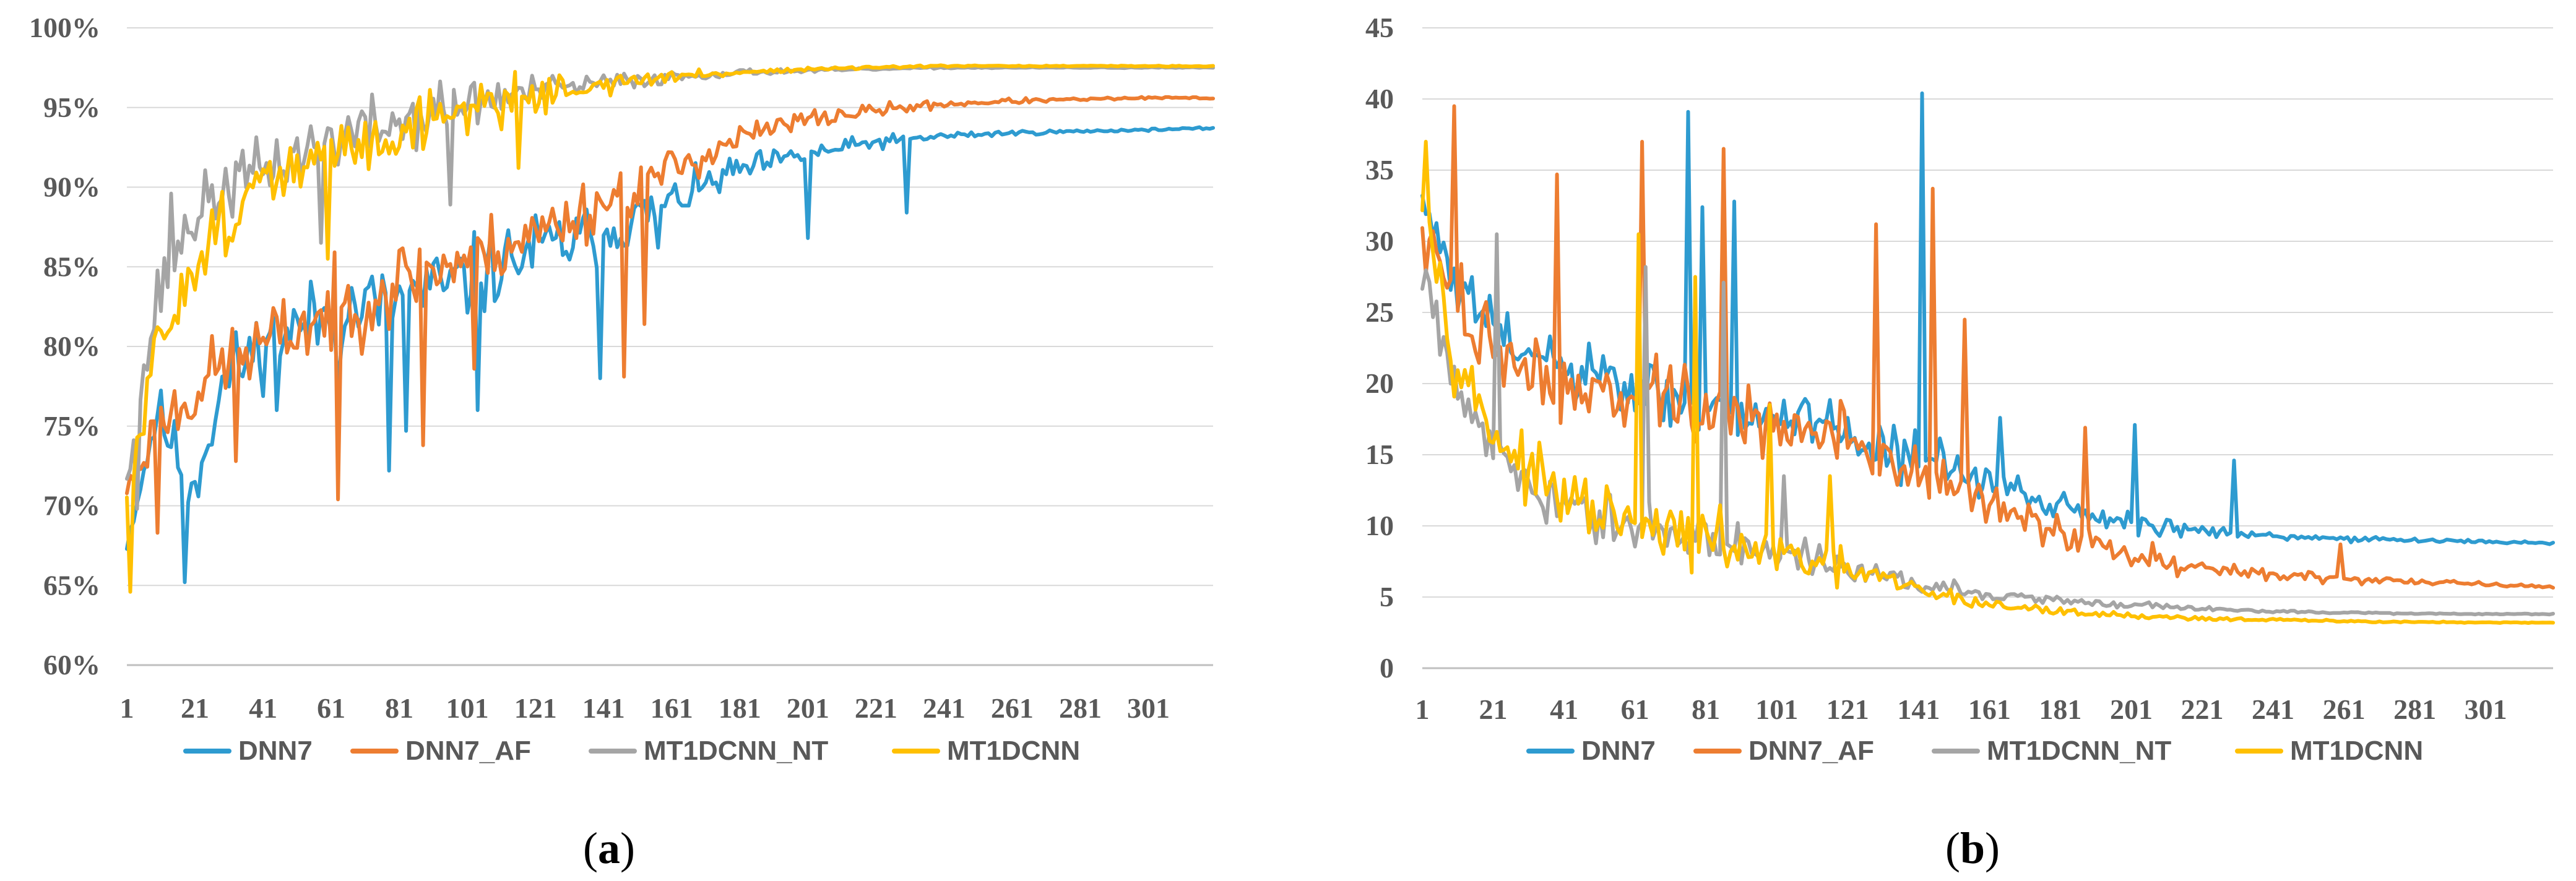 This screenshot has width=2576, height=881. Describe the element at coordinates (1379, 525) in the screenshot. I see `y-tick-label: 10` at that location.